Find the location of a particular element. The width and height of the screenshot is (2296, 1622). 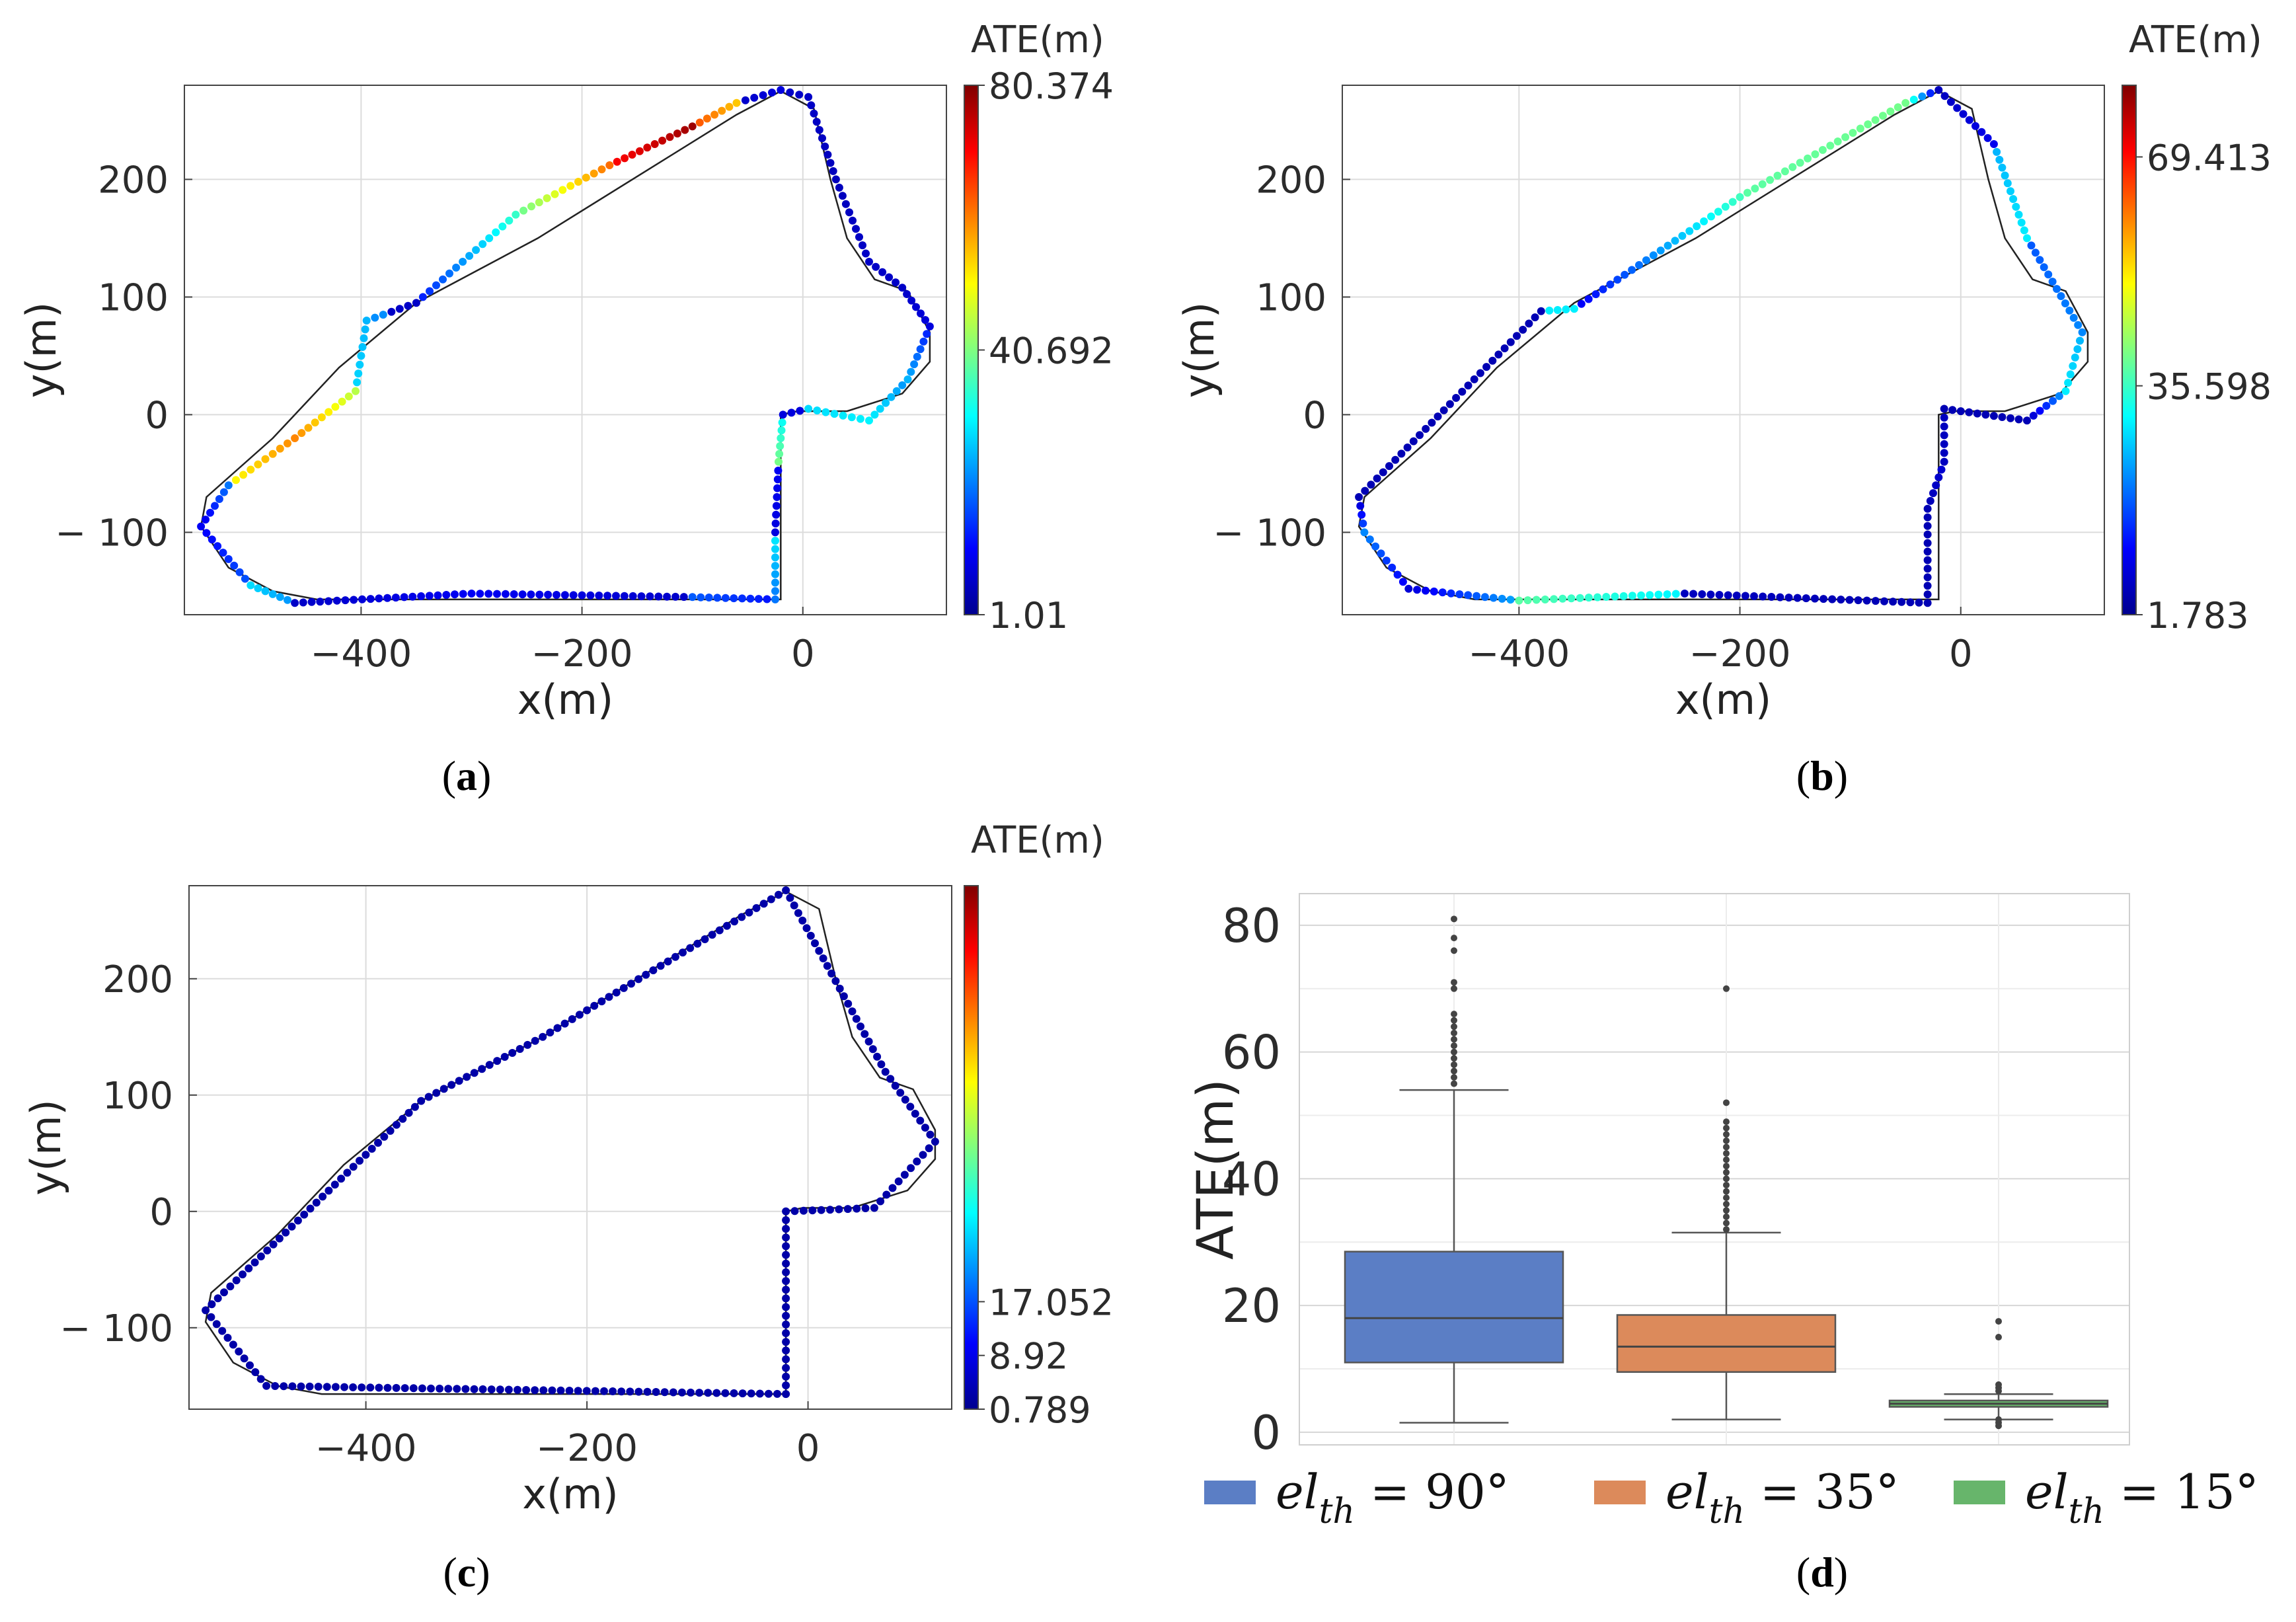

legend-swatch is located at coordinates (1620, 1492).